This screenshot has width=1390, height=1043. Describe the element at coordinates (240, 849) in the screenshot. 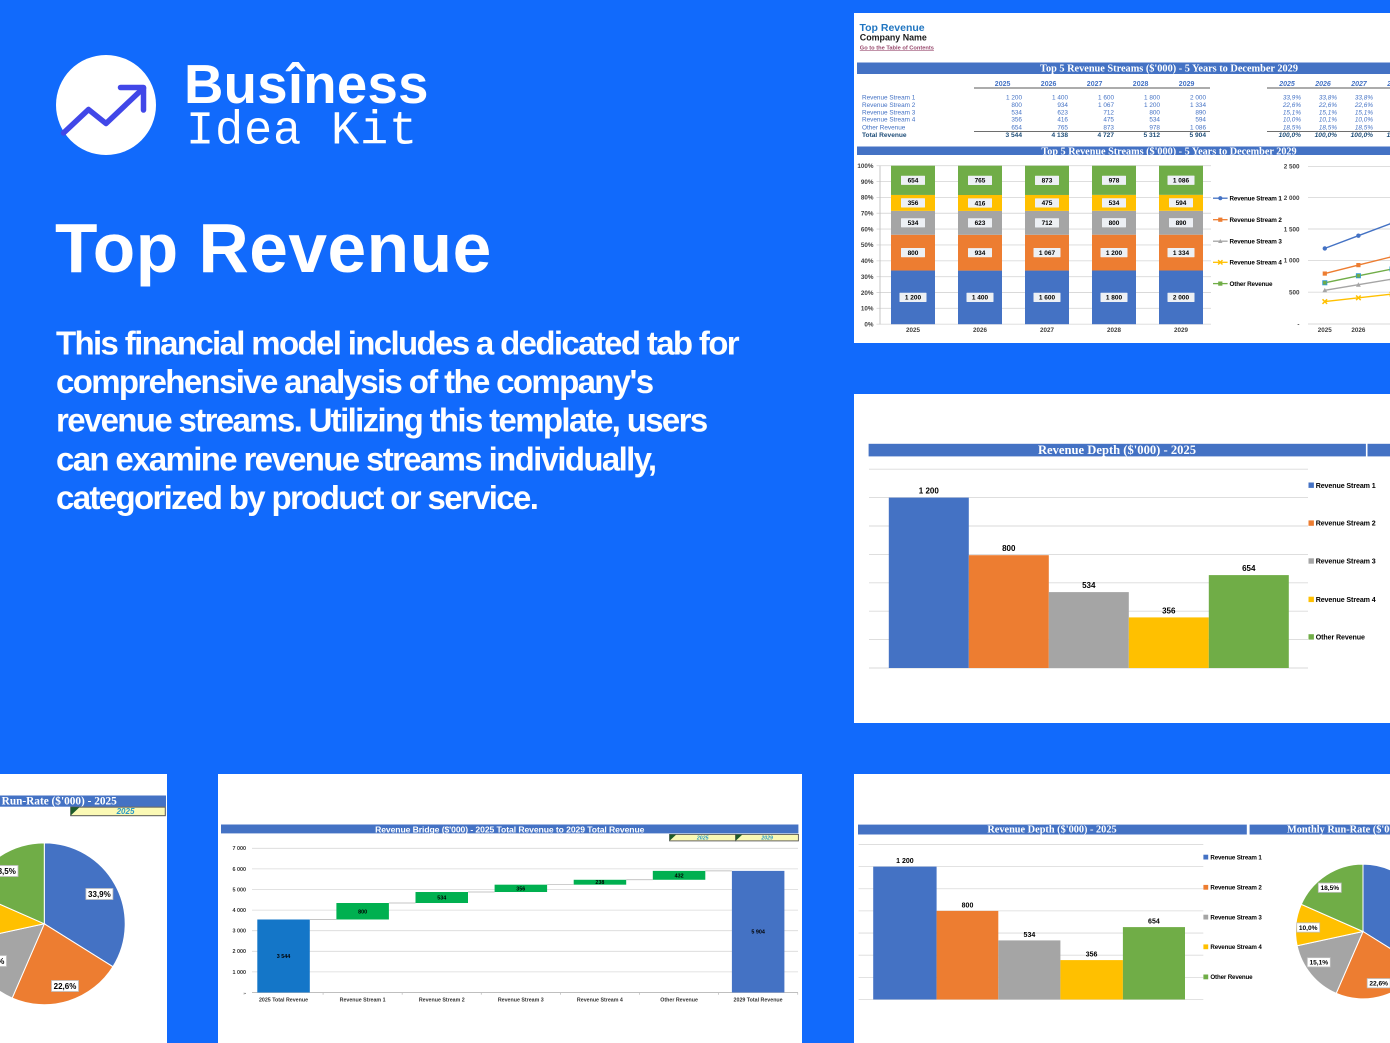

I see `svg-text: 7 000` at that location.